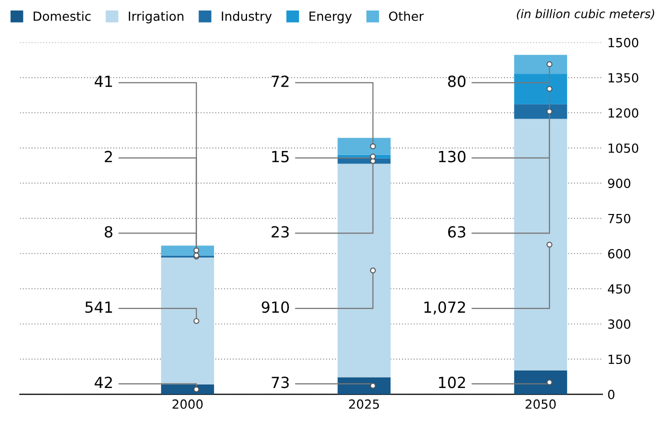  What do you see at coordinates (623, 43) in the screenshot?
I see `y-tick-label: 1500` at bounding box center [623, 43].